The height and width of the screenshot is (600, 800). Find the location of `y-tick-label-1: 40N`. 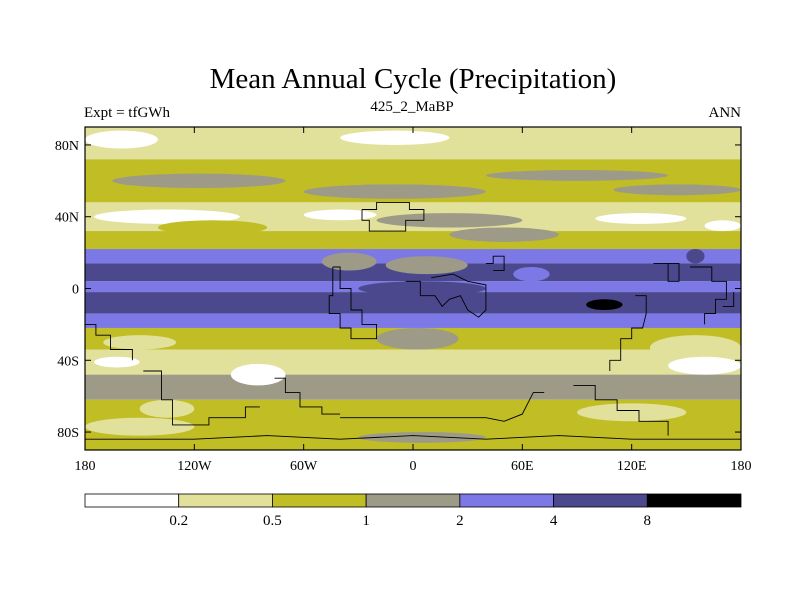

y-tick-label-1: 40N is located at coordinates (67, 218).